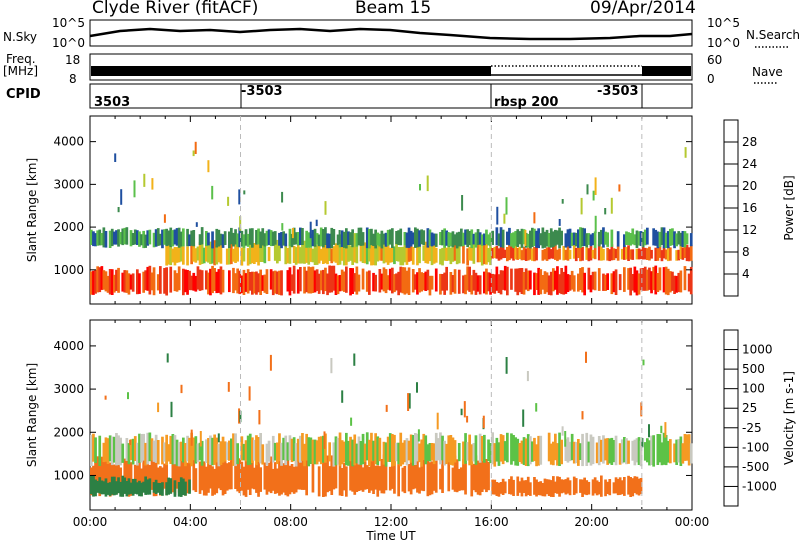  I want to click on velocity-scatter-cell, so click(527, 376).